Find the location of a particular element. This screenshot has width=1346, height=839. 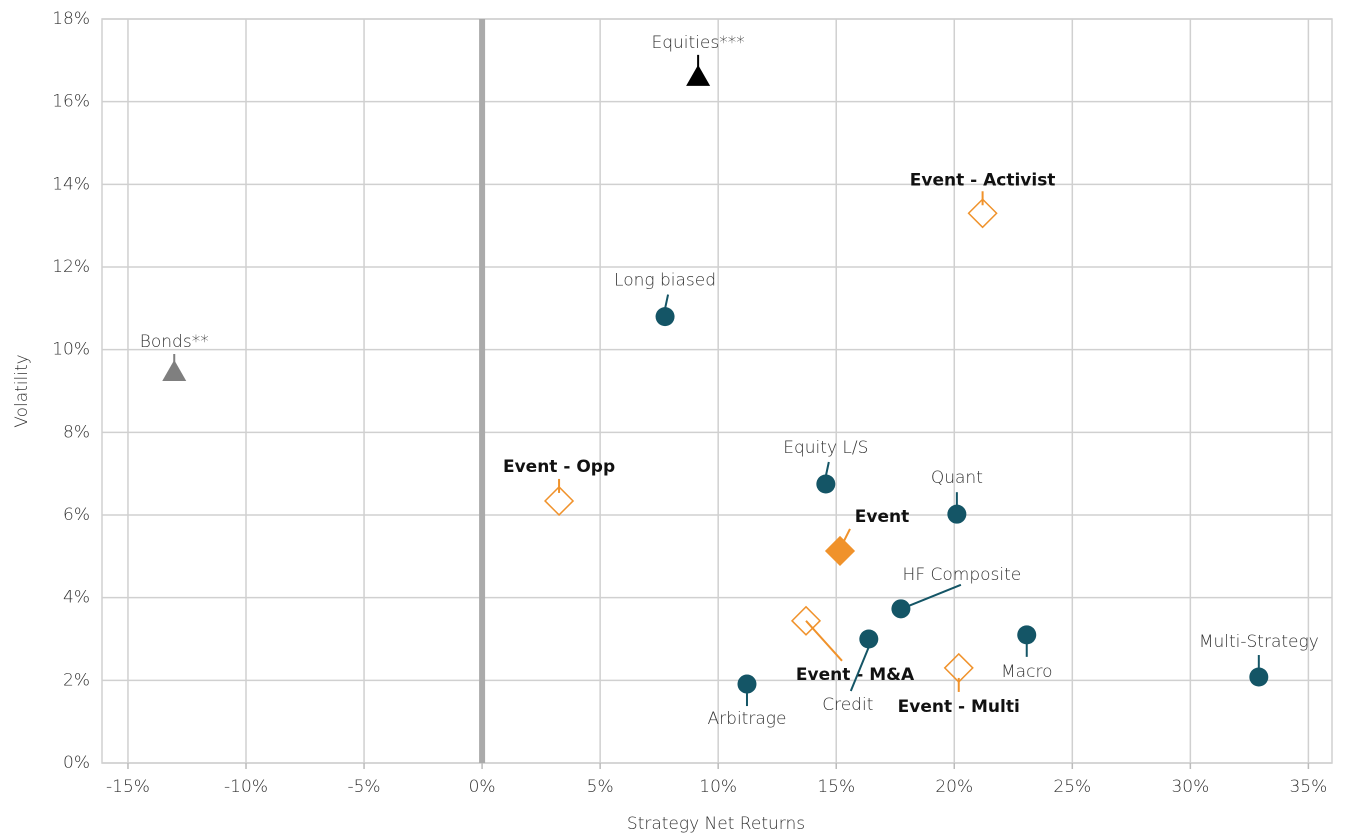

x-tick-label: 5% is located at coordinates (600, 787).